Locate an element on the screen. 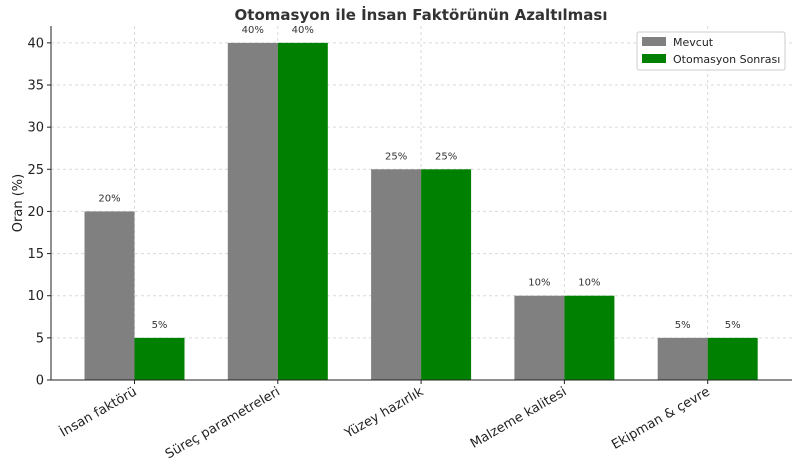 This screenshot has width=800, height=468. y-tick-label: 35 is located at coordinates (35, 86).